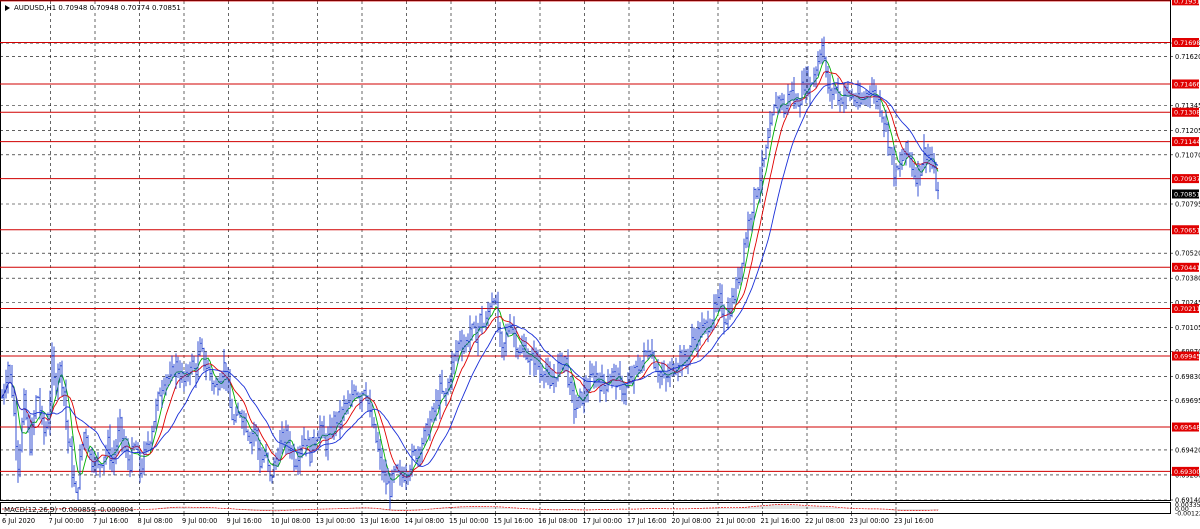 This screenshot has width=1200, height=529. I want to click on x-tick-label: 16 Jul 08:00, so click(558, 521).